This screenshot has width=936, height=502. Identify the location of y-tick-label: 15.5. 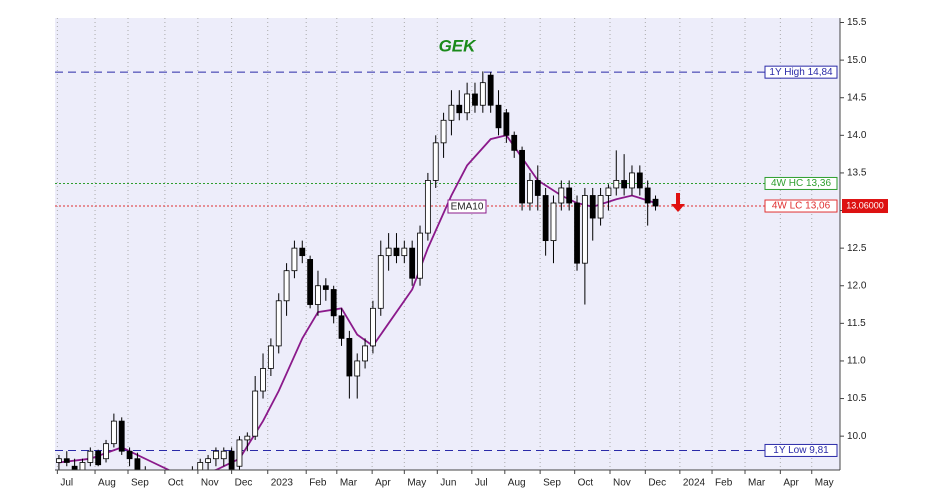
(857, 22).